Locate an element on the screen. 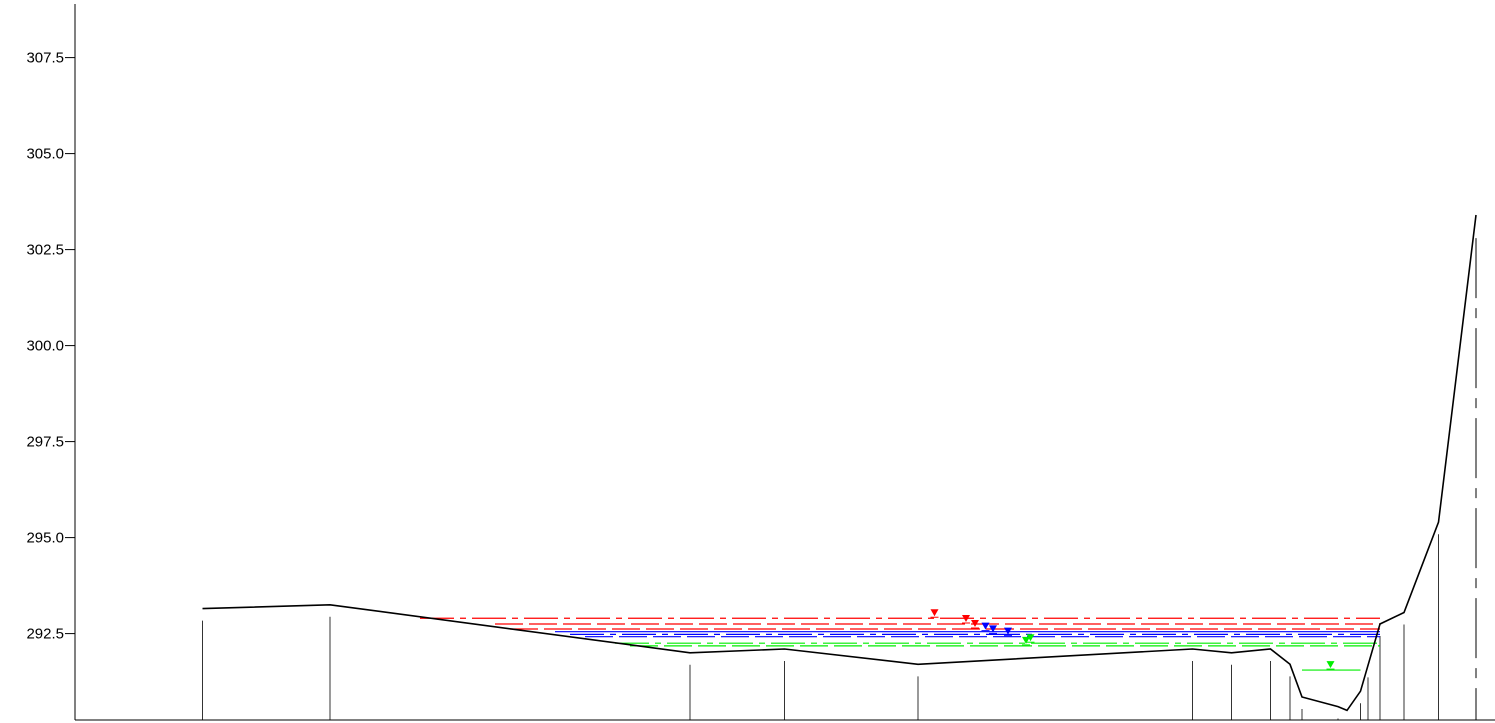 The width and height of the screenshot is (1495, 723). y-tick-label: 307.5 is located at coordinates (45, 58).